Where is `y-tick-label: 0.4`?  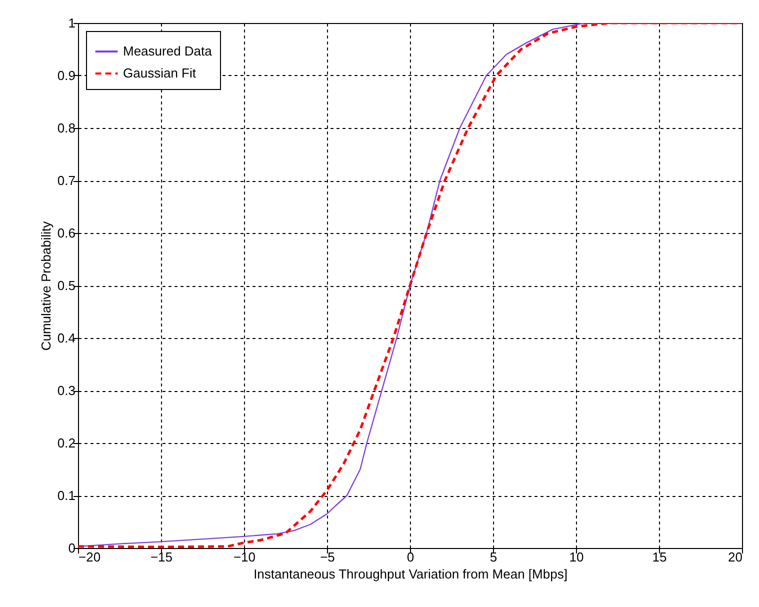 y-tick-label: 0.4 is located at coordinates (66, 338).